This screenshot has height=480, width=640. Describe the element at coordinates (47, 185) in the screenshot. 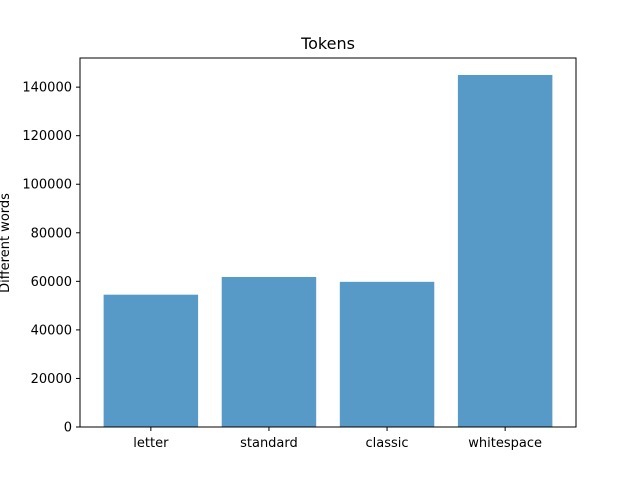

I see `y-tick-label: 100000` at that location.